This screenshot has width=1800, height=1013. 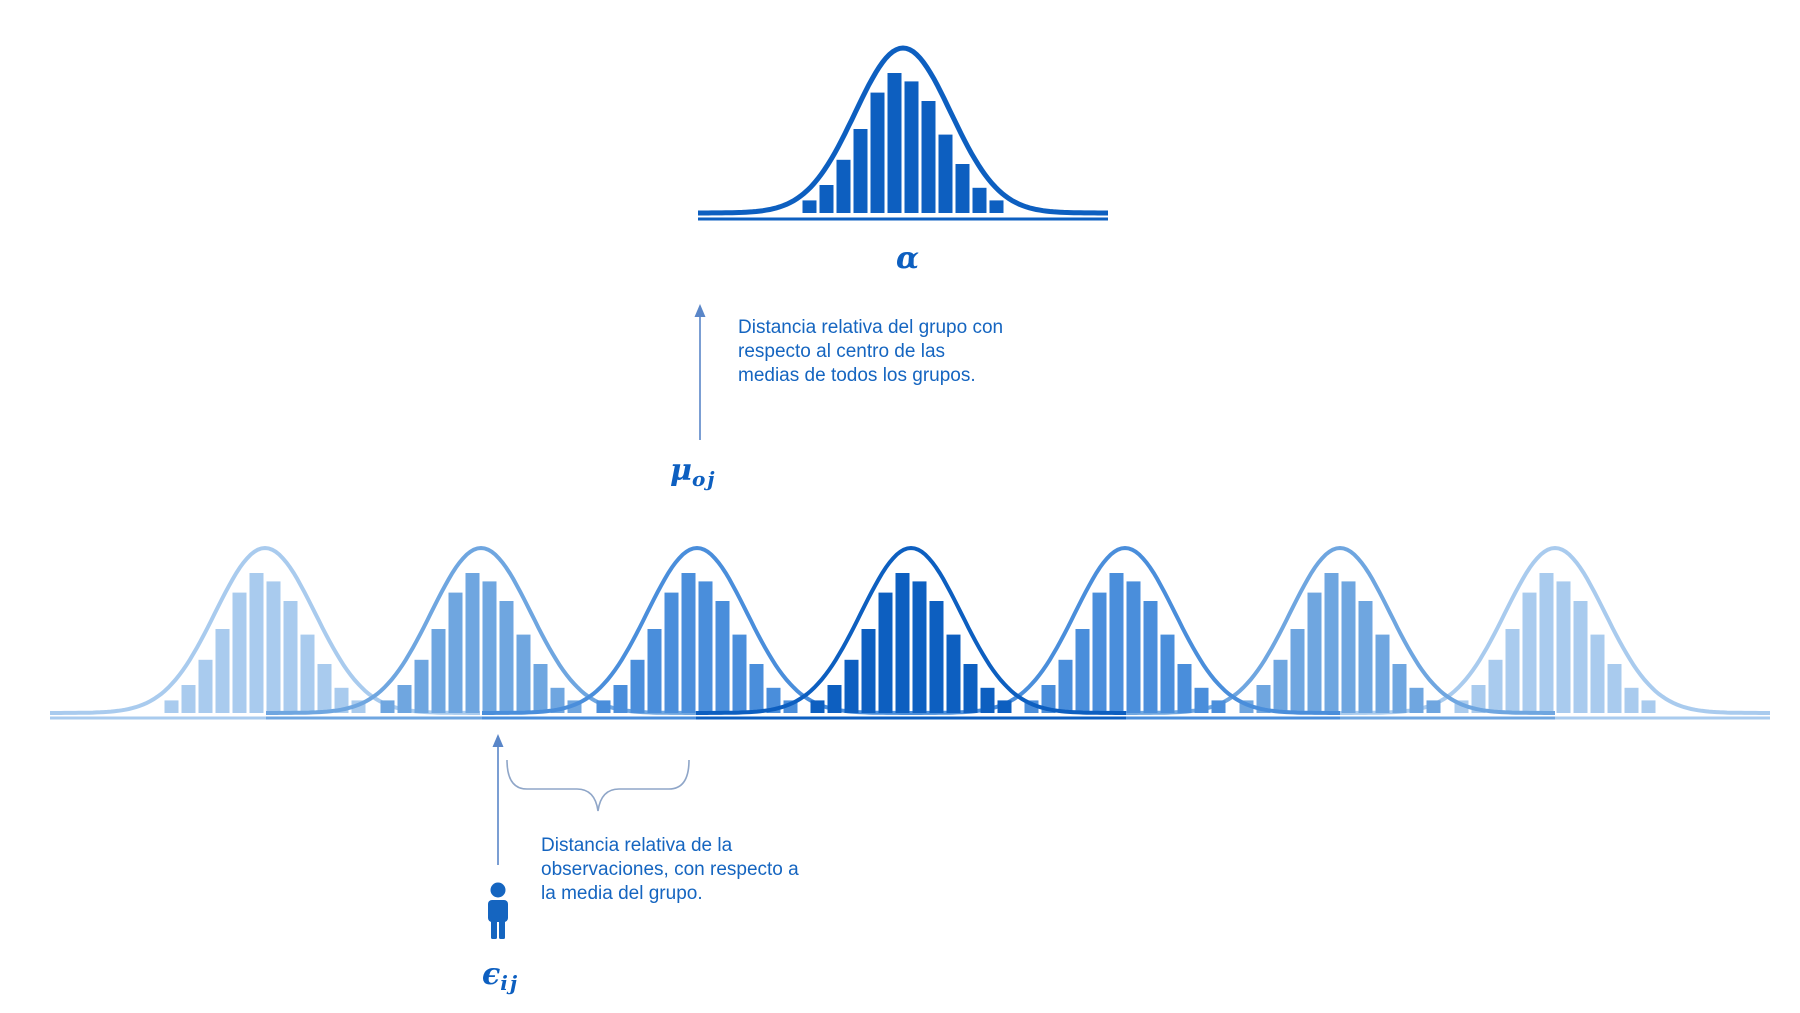 I want to click on epsilon-ij-label: ϵij, so click(x=500, y=979).